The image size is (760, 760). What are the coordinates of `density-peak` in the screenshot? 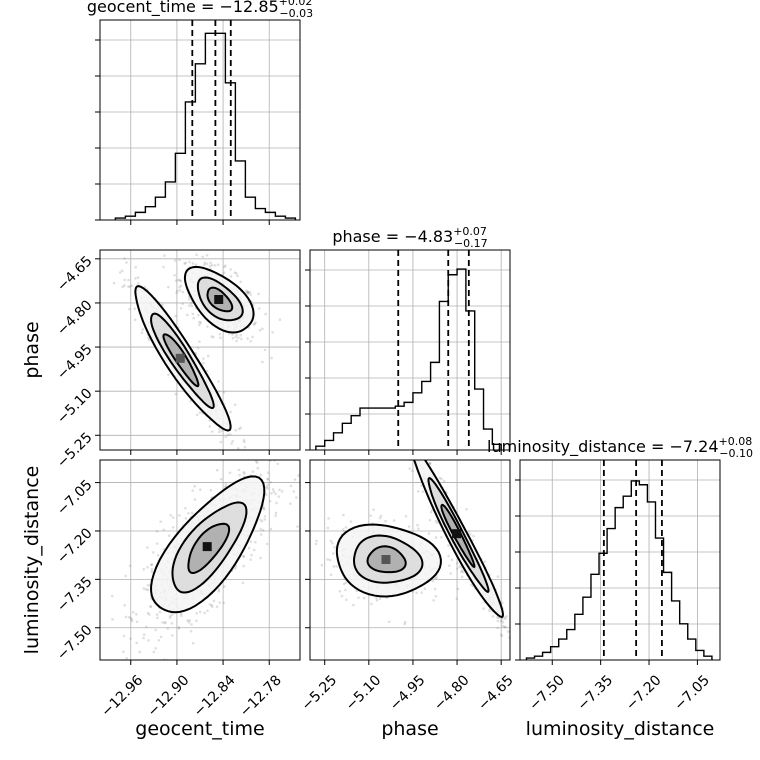 It's located at (457, 534).